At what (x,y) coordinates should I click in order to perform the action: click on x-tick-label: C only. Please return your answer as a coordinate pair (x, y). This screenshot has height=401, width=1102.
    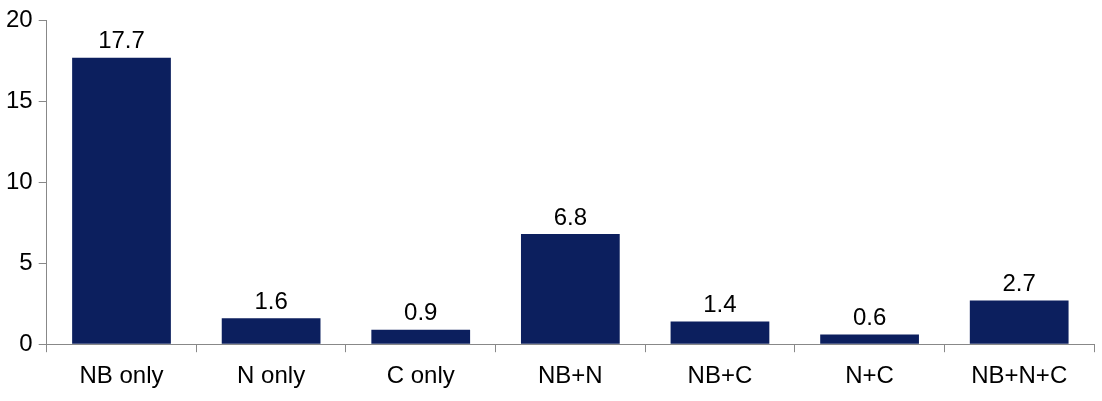
    Looking at the image, I should click on (420, 375).